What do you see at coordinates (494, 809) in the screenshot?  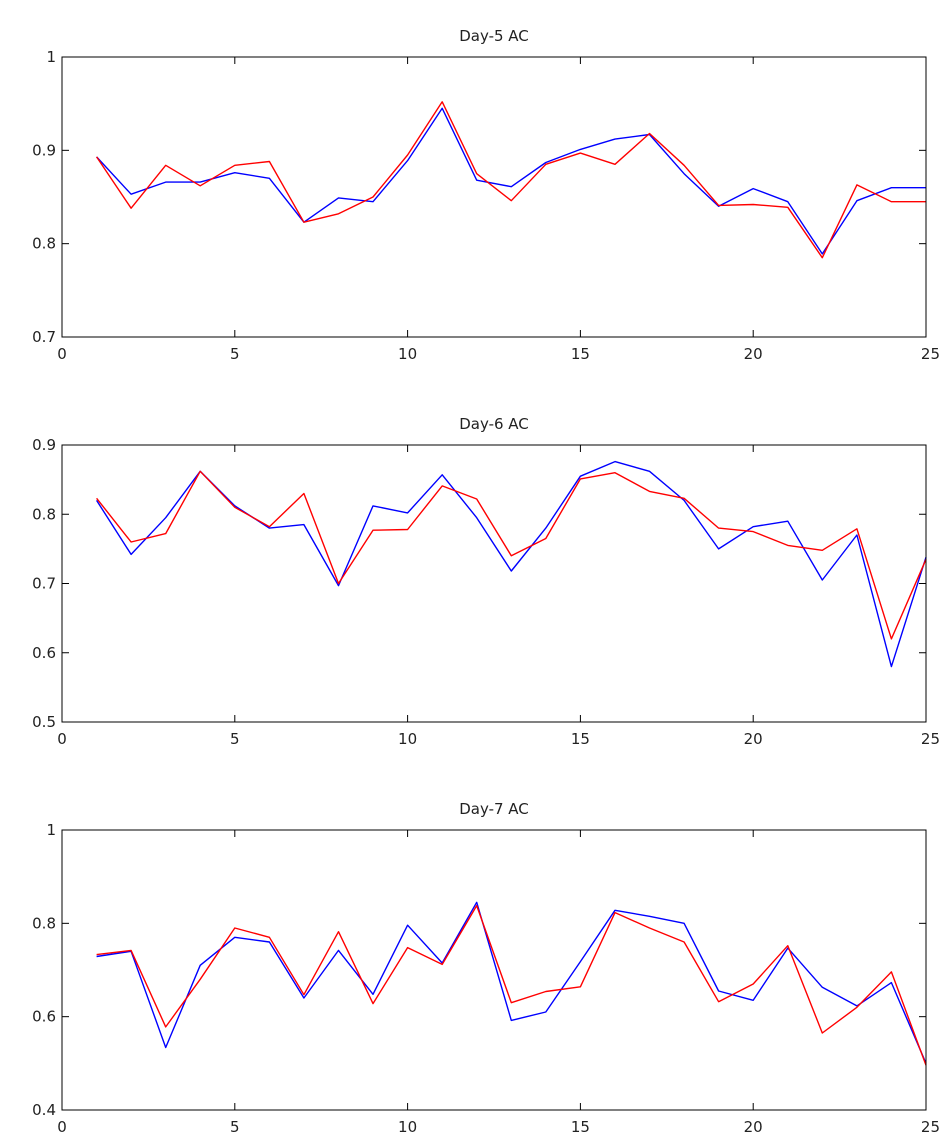 I see `chart-title: Day-7 AC` at bounding box center [494, 809].